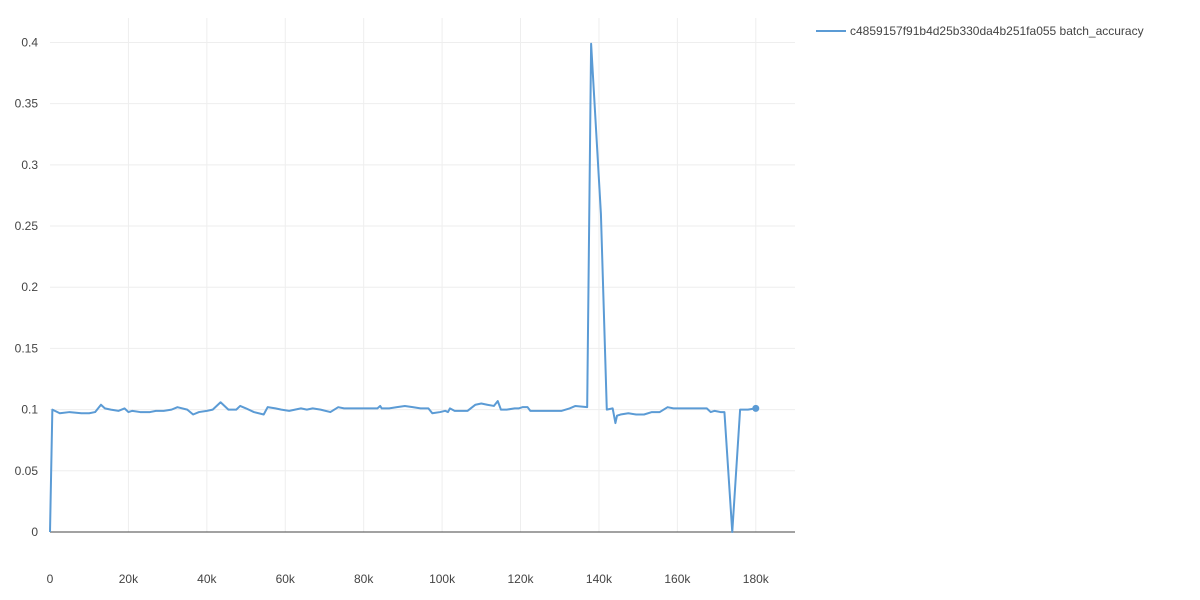 The image size is (1200, 600). Describe the element at coordinates (50, 579) in the screenshot. I see `x-tick-label: 0` at that location.